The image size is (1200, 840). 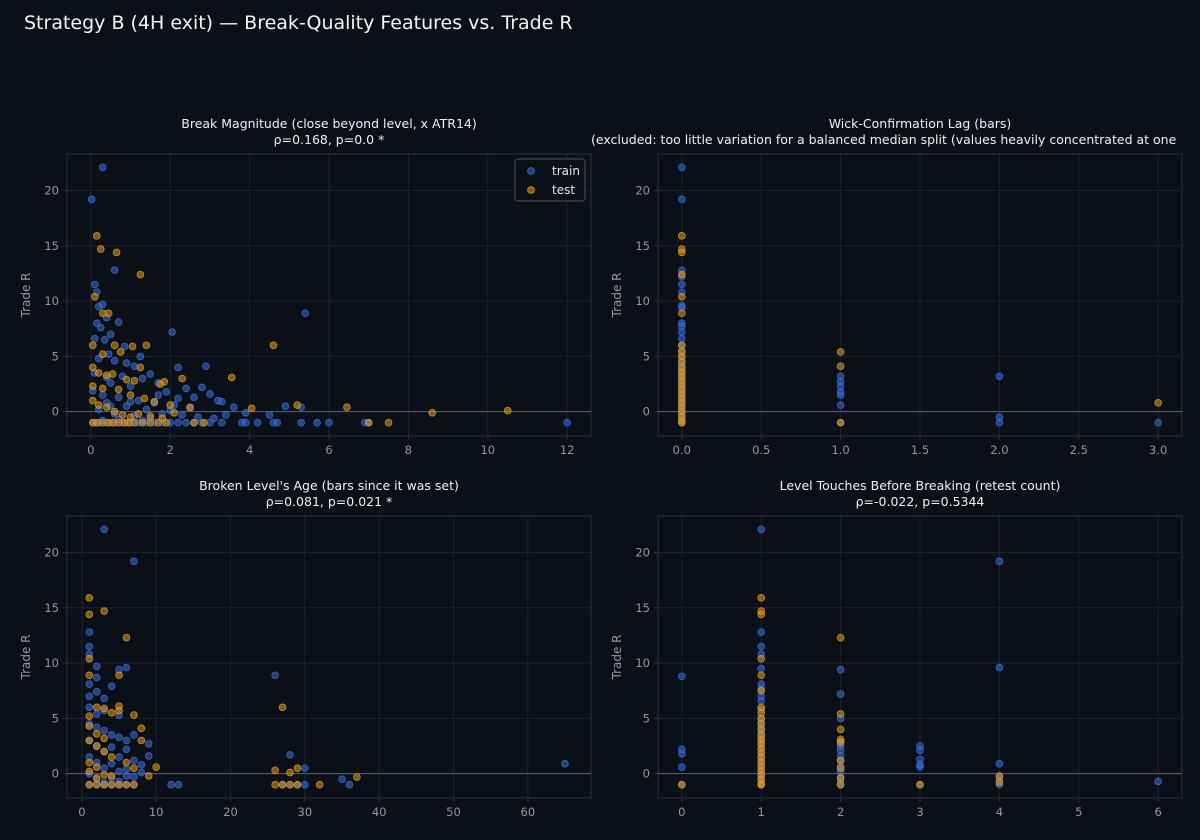 What do you see at coordinates (920, 501) in the screenshot?
I see `subplot-subtitle: ρ=-0.022, p=0.5344` at bounding box center [920, 501].